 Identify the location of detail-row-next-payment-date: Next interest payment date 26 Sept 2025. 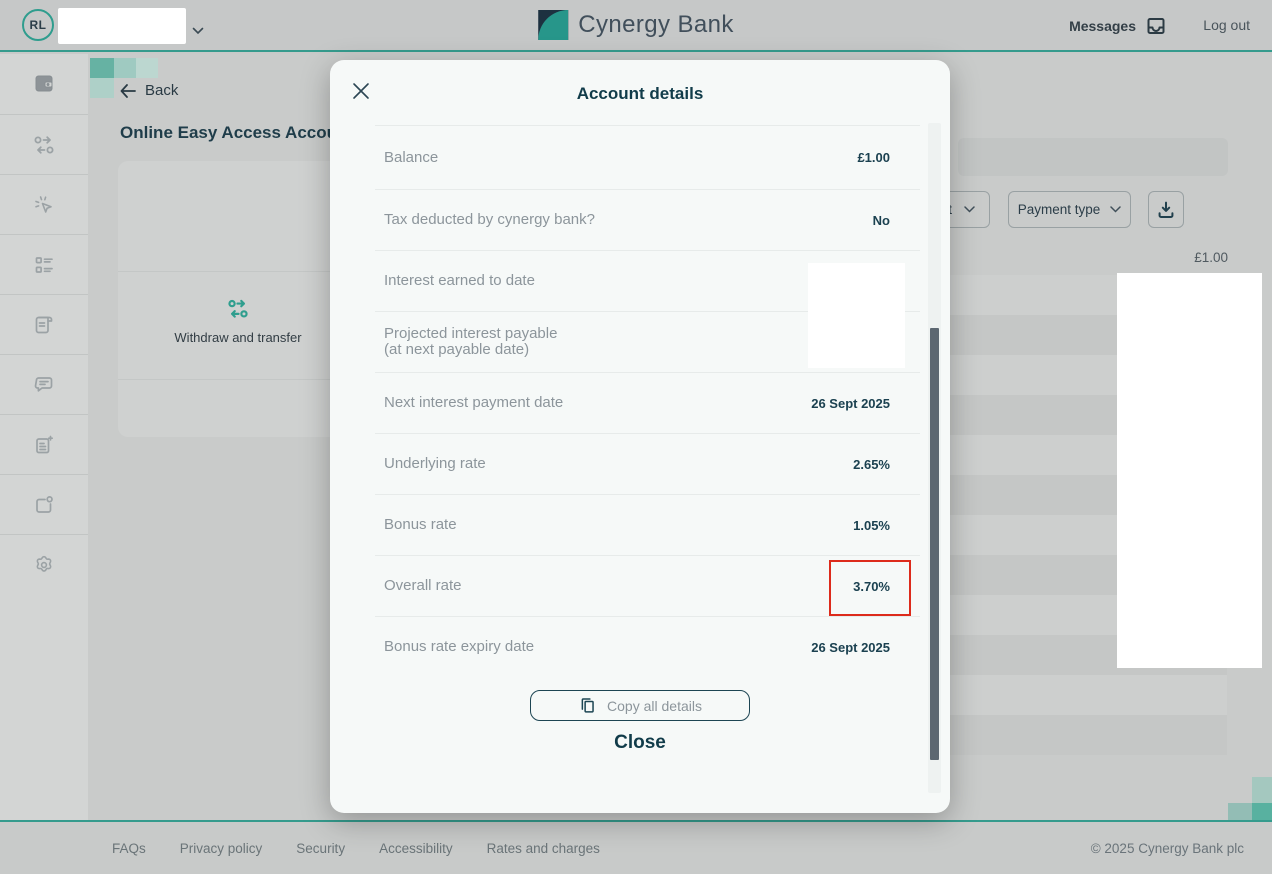
(647, 402).